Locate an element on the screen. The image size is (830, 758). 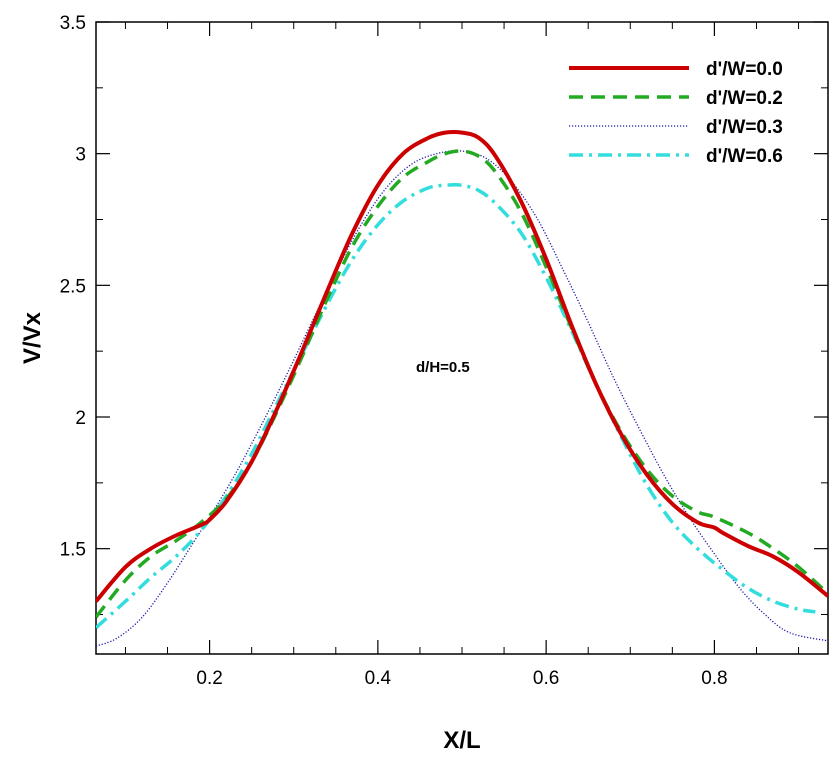
legend-label: d'/W=0.3 is located at coordinates (744, 127).